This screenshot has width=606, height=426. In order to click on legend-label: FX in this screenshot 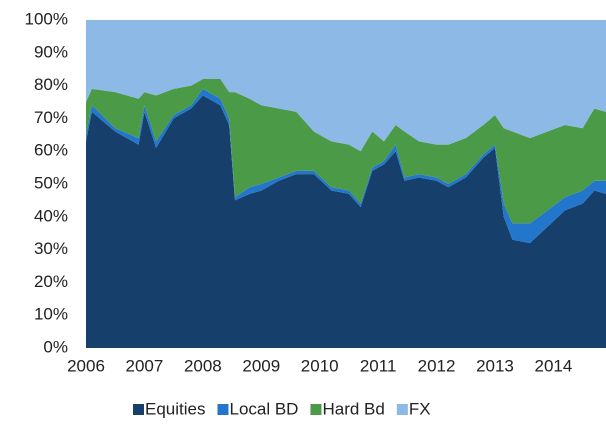, I will do `click(420, 408)`.